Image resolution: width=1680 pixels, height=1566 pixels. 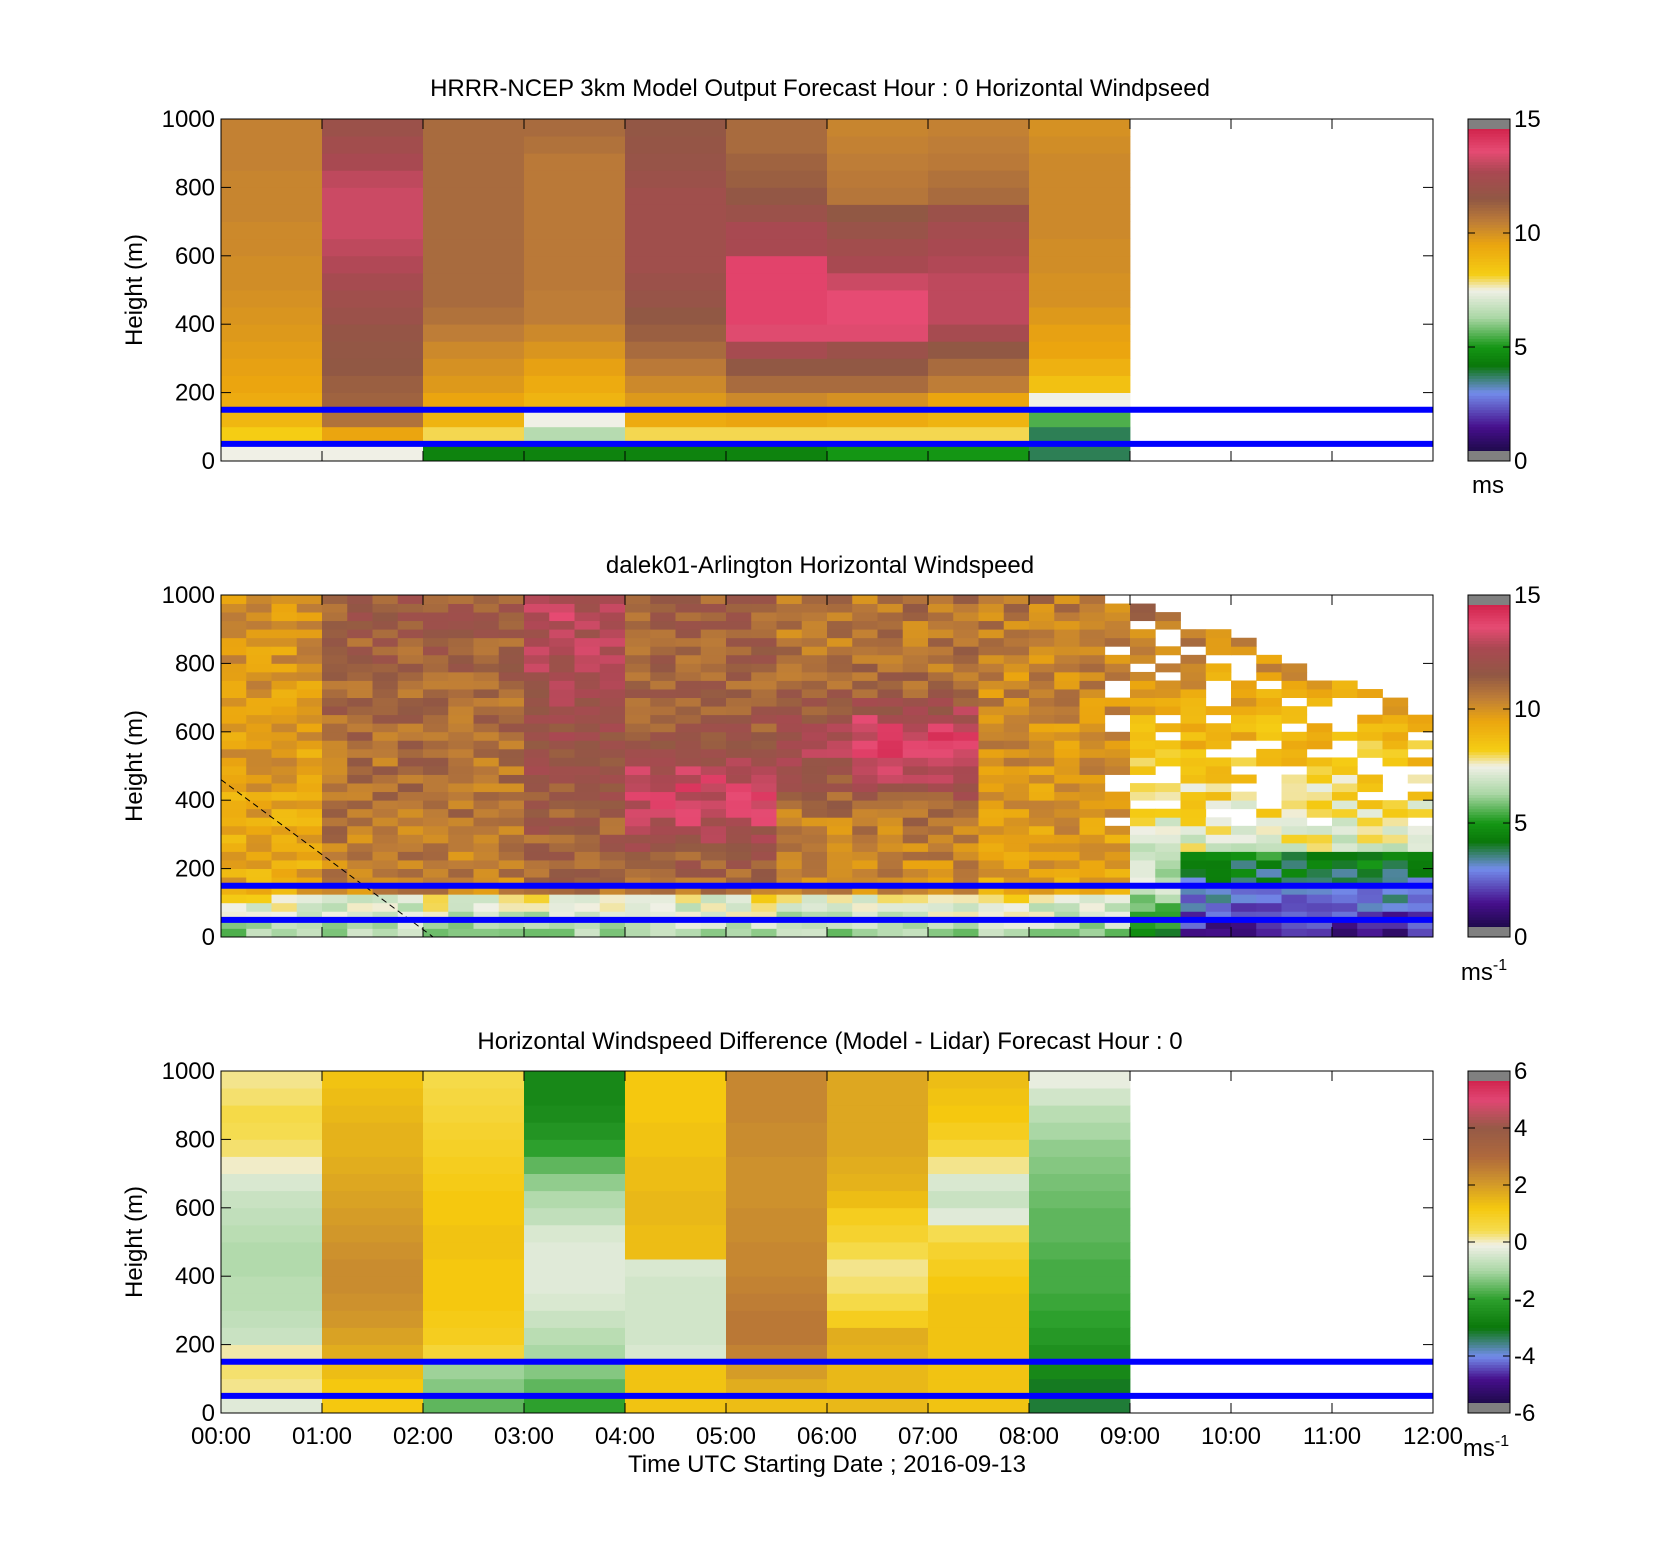 What do you see at coordinates (1489, 600) in the screenshot?
I see `colorbar-over-cap` at bounding box center [1489, 600].